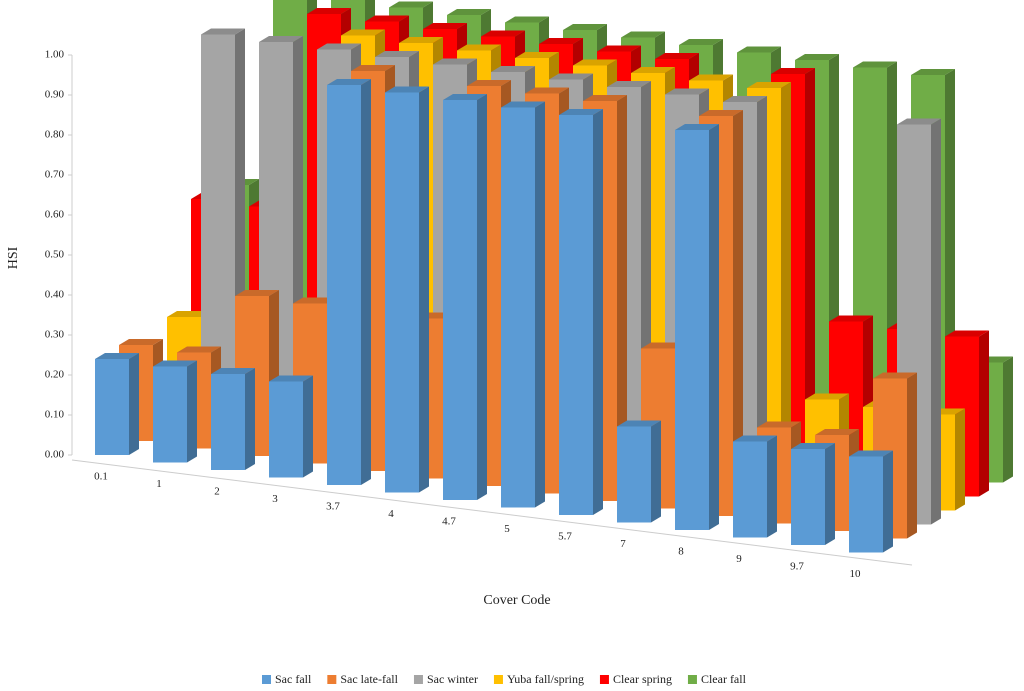 This screenshot has height=691, width=1024. Describe the element at coordinates (55, 55) in the screenshot. I see `y-tick-label: 1.00` at that location.